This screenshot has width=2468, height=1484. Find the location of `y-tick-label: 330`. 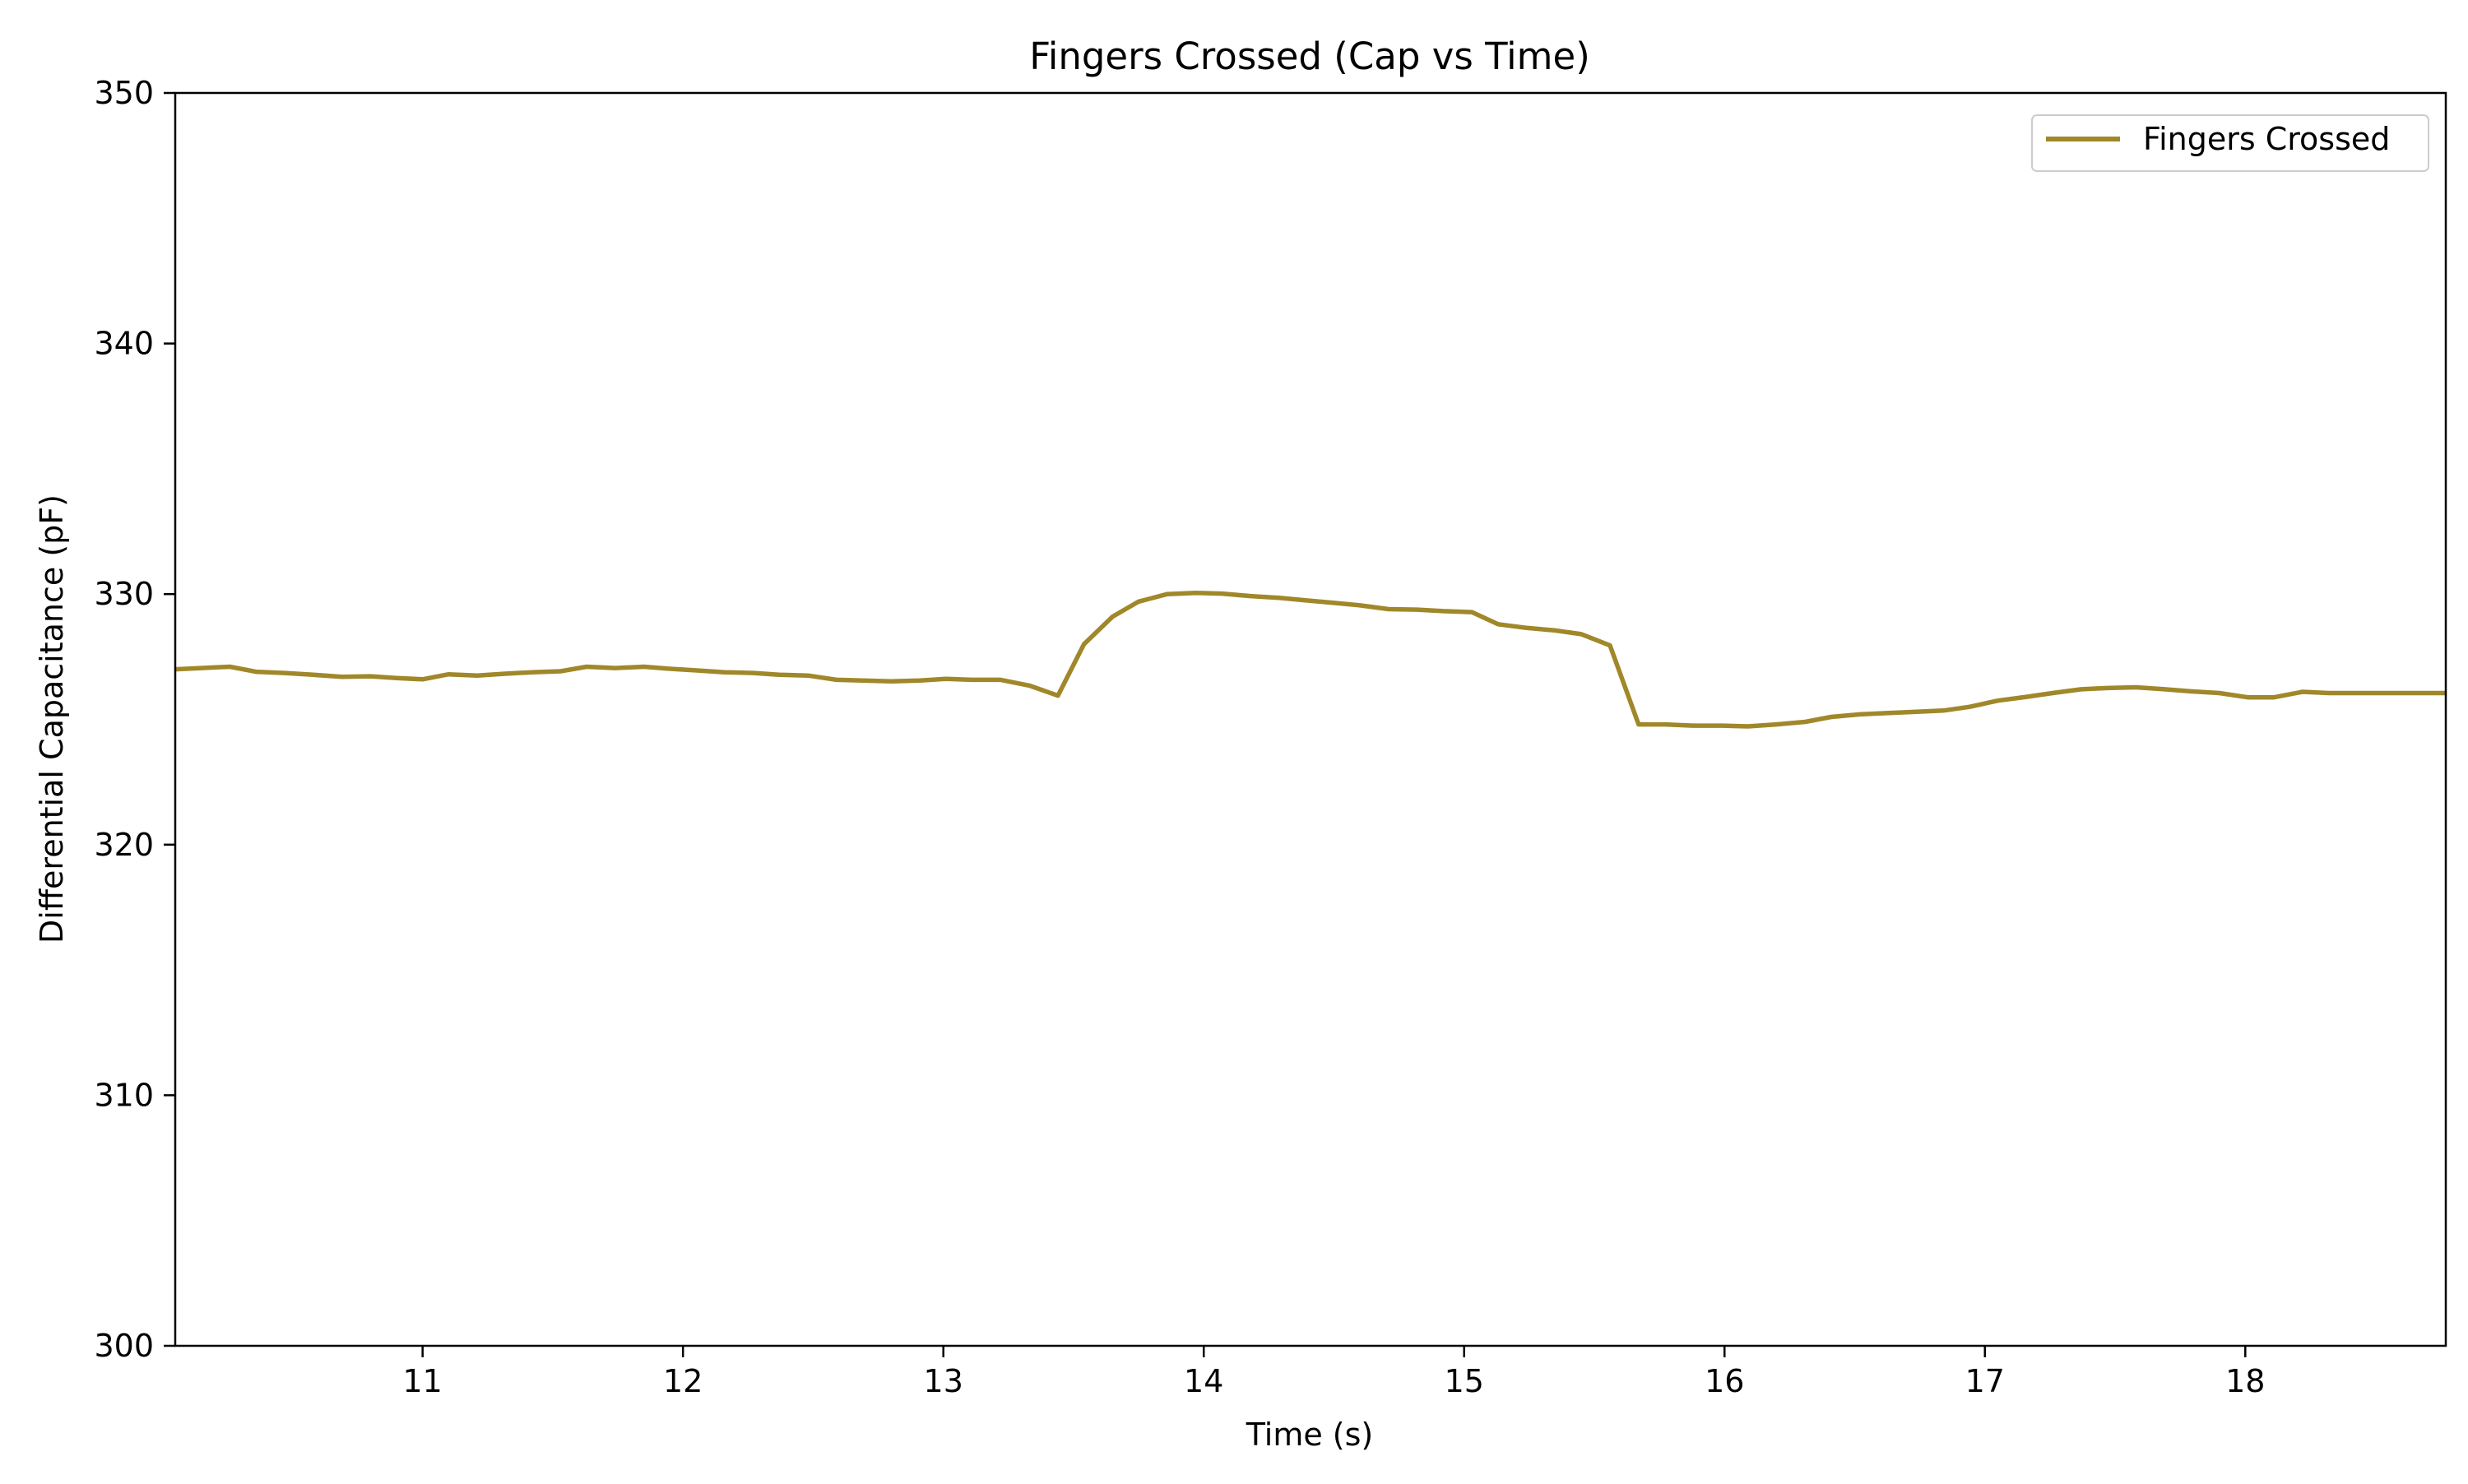

y-tick-label: 330 is located at coordinates (124, 594).